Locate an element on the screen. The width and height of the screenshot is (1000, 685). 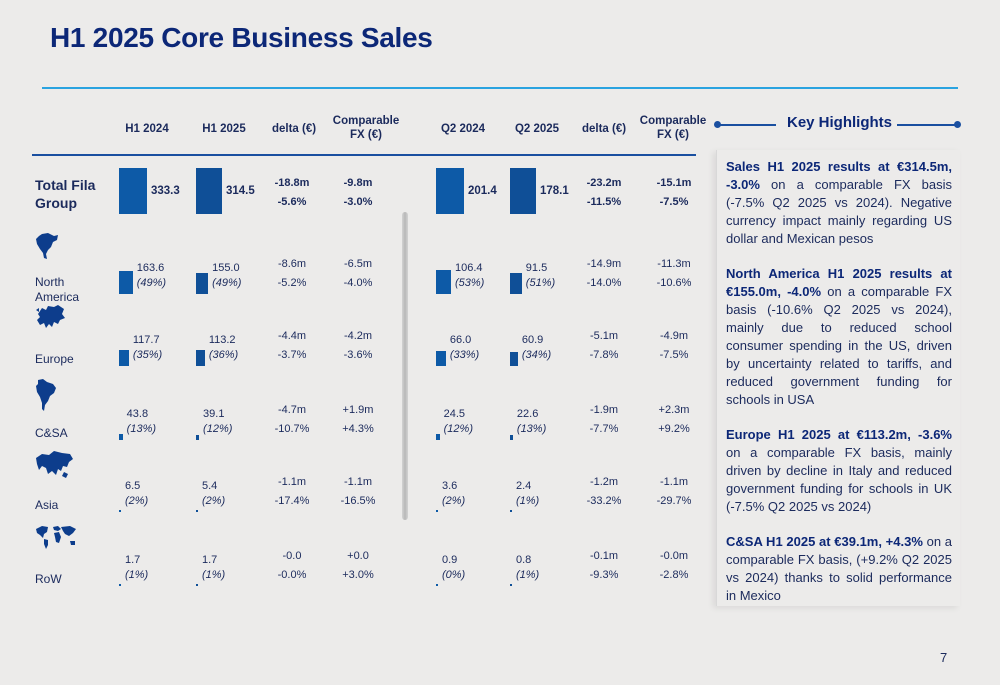
bar-share-c-sa-h1-2025: (12%) is located at coordinates (218, 429).